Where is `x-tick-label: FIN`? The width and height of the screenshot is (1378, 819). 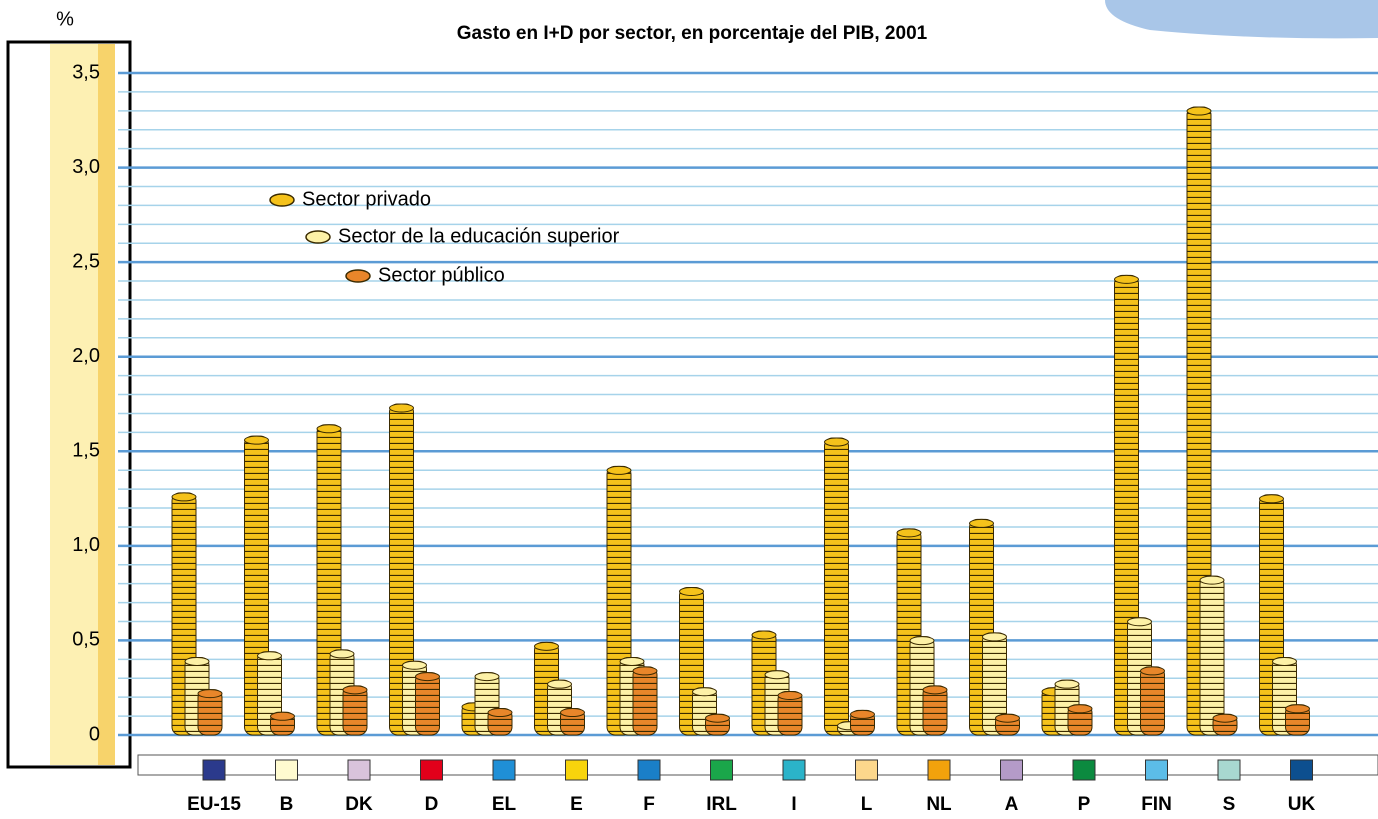 x-tick-label: FIN is located at coordinates (1156, 804).